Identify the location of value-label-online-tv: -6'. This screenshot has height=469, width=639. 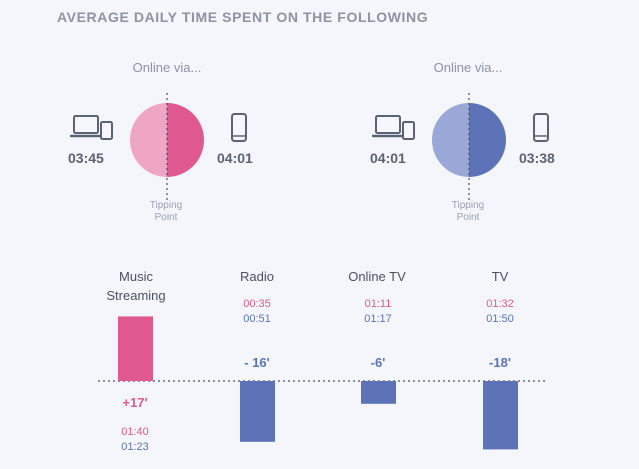
(378, 362).